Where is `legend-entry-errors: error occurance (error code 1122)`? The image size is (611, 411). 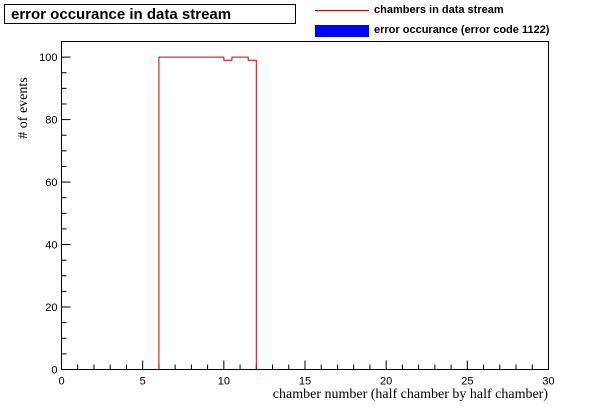 legend-entry-errors: error occurance (error code 1122) is located at coordinates (457, 31).